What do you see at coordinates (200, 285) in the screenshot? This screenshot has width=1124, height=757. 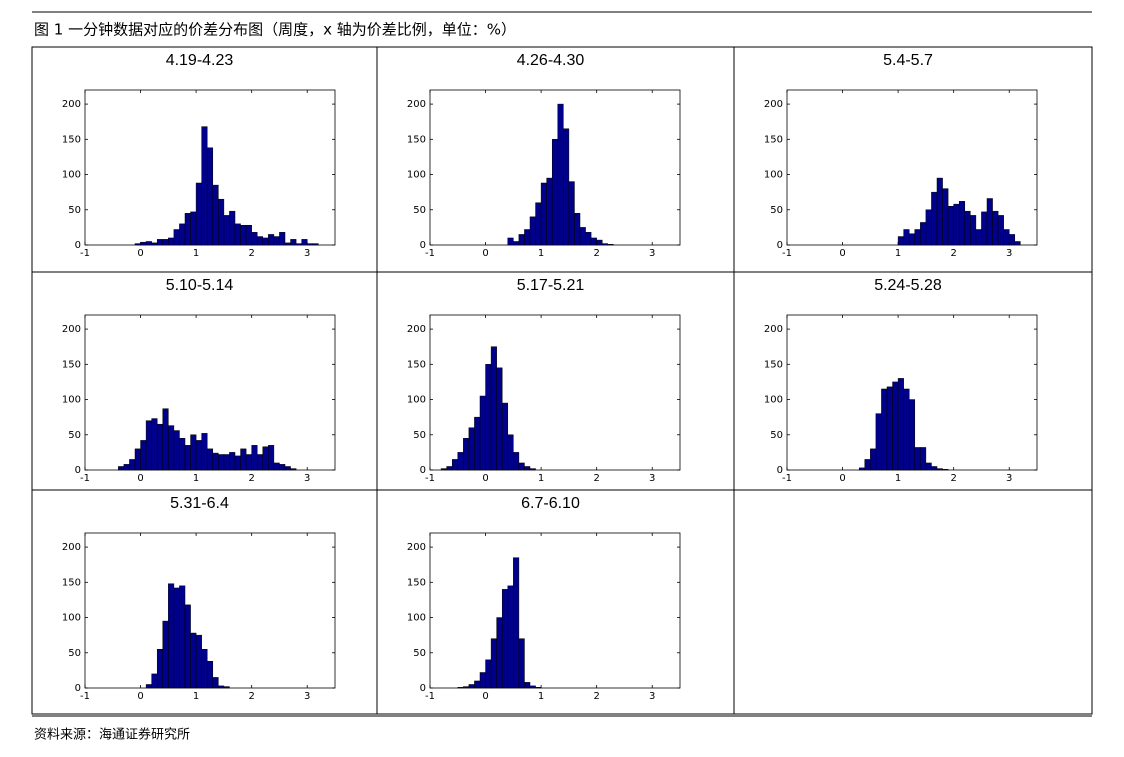 I see `panel-title: 5.10-5.14` at bounding box center [200, 285].